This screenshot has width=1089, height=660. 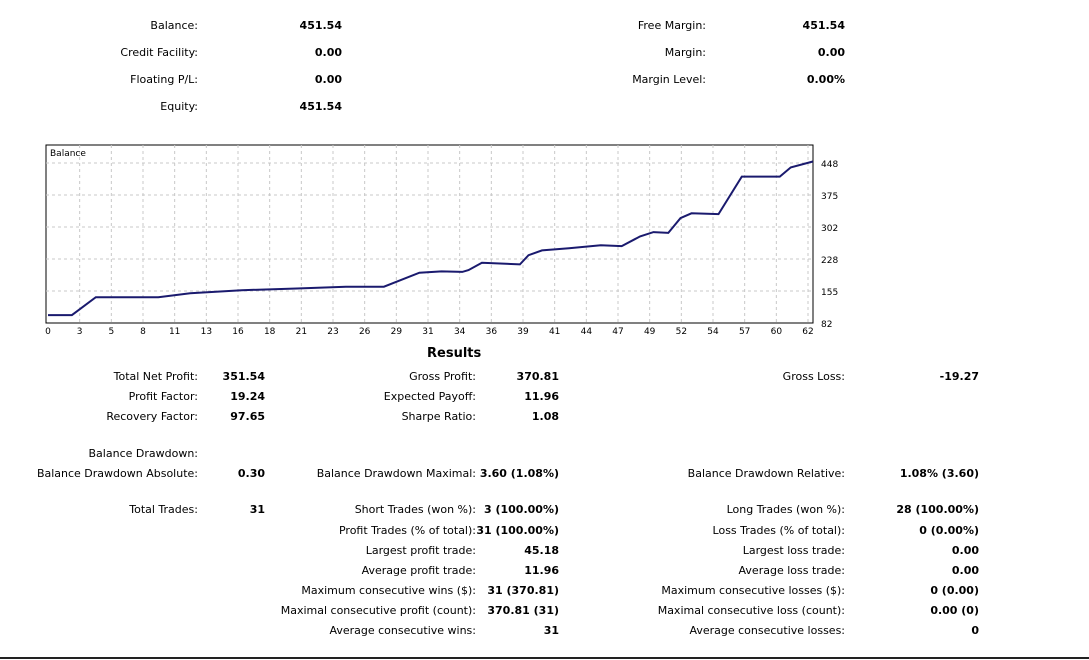 I want to click on x-tick-label: 5, so click(x=111, y=332).